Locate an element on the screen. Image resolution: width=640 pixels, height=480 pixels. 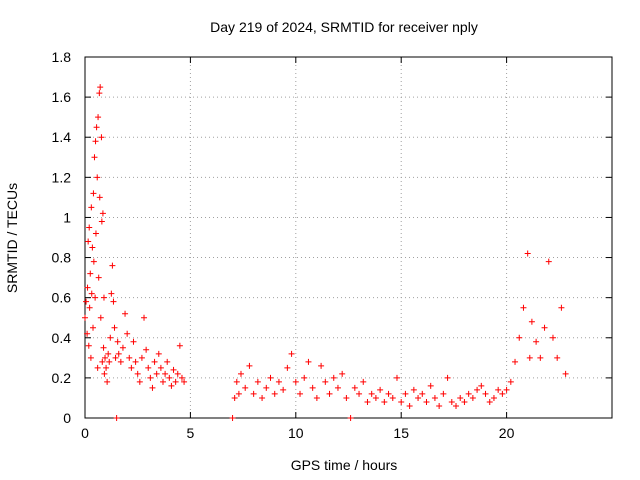
y-axis-label: SRMTID / TECUs is located at coordinates (12, 238).